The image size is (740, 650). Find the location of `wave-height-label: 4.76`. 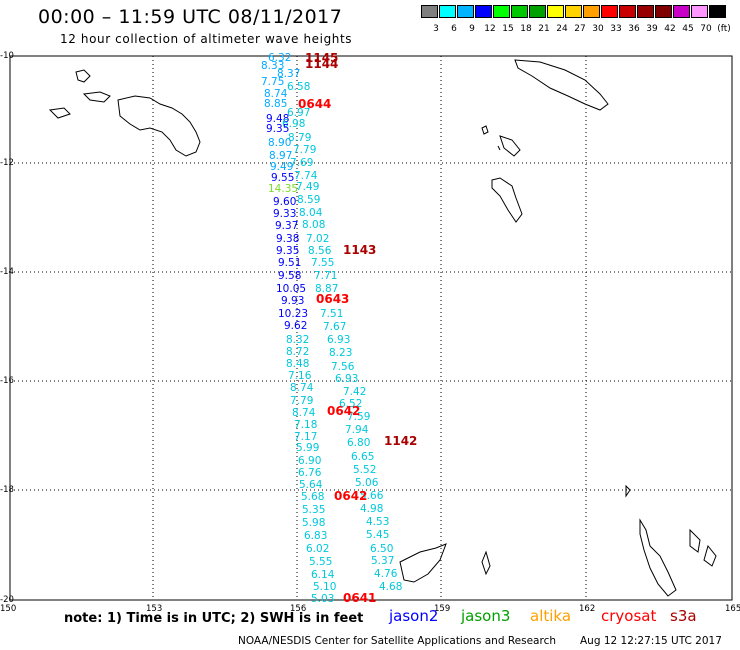

wave-height-label: 4.76 is located at coordinates (386, 574).